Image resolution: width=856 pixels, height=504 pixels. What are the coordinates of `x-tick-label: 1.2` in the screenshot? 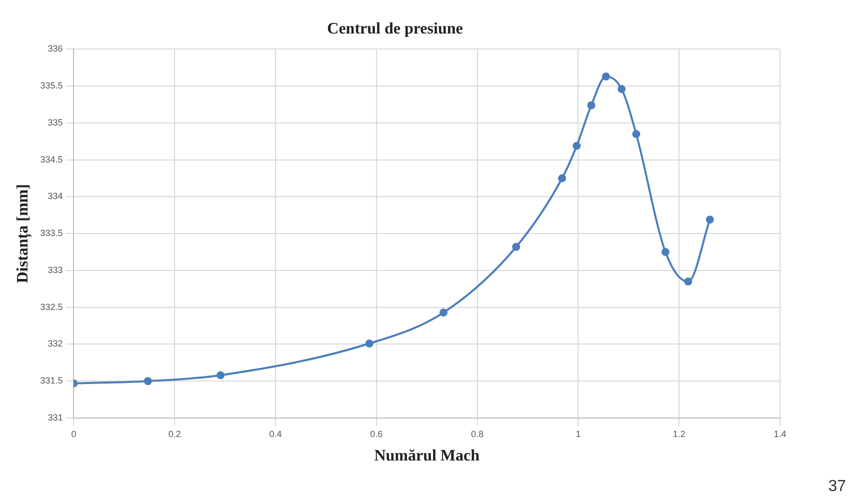 It's located at (679, 433).